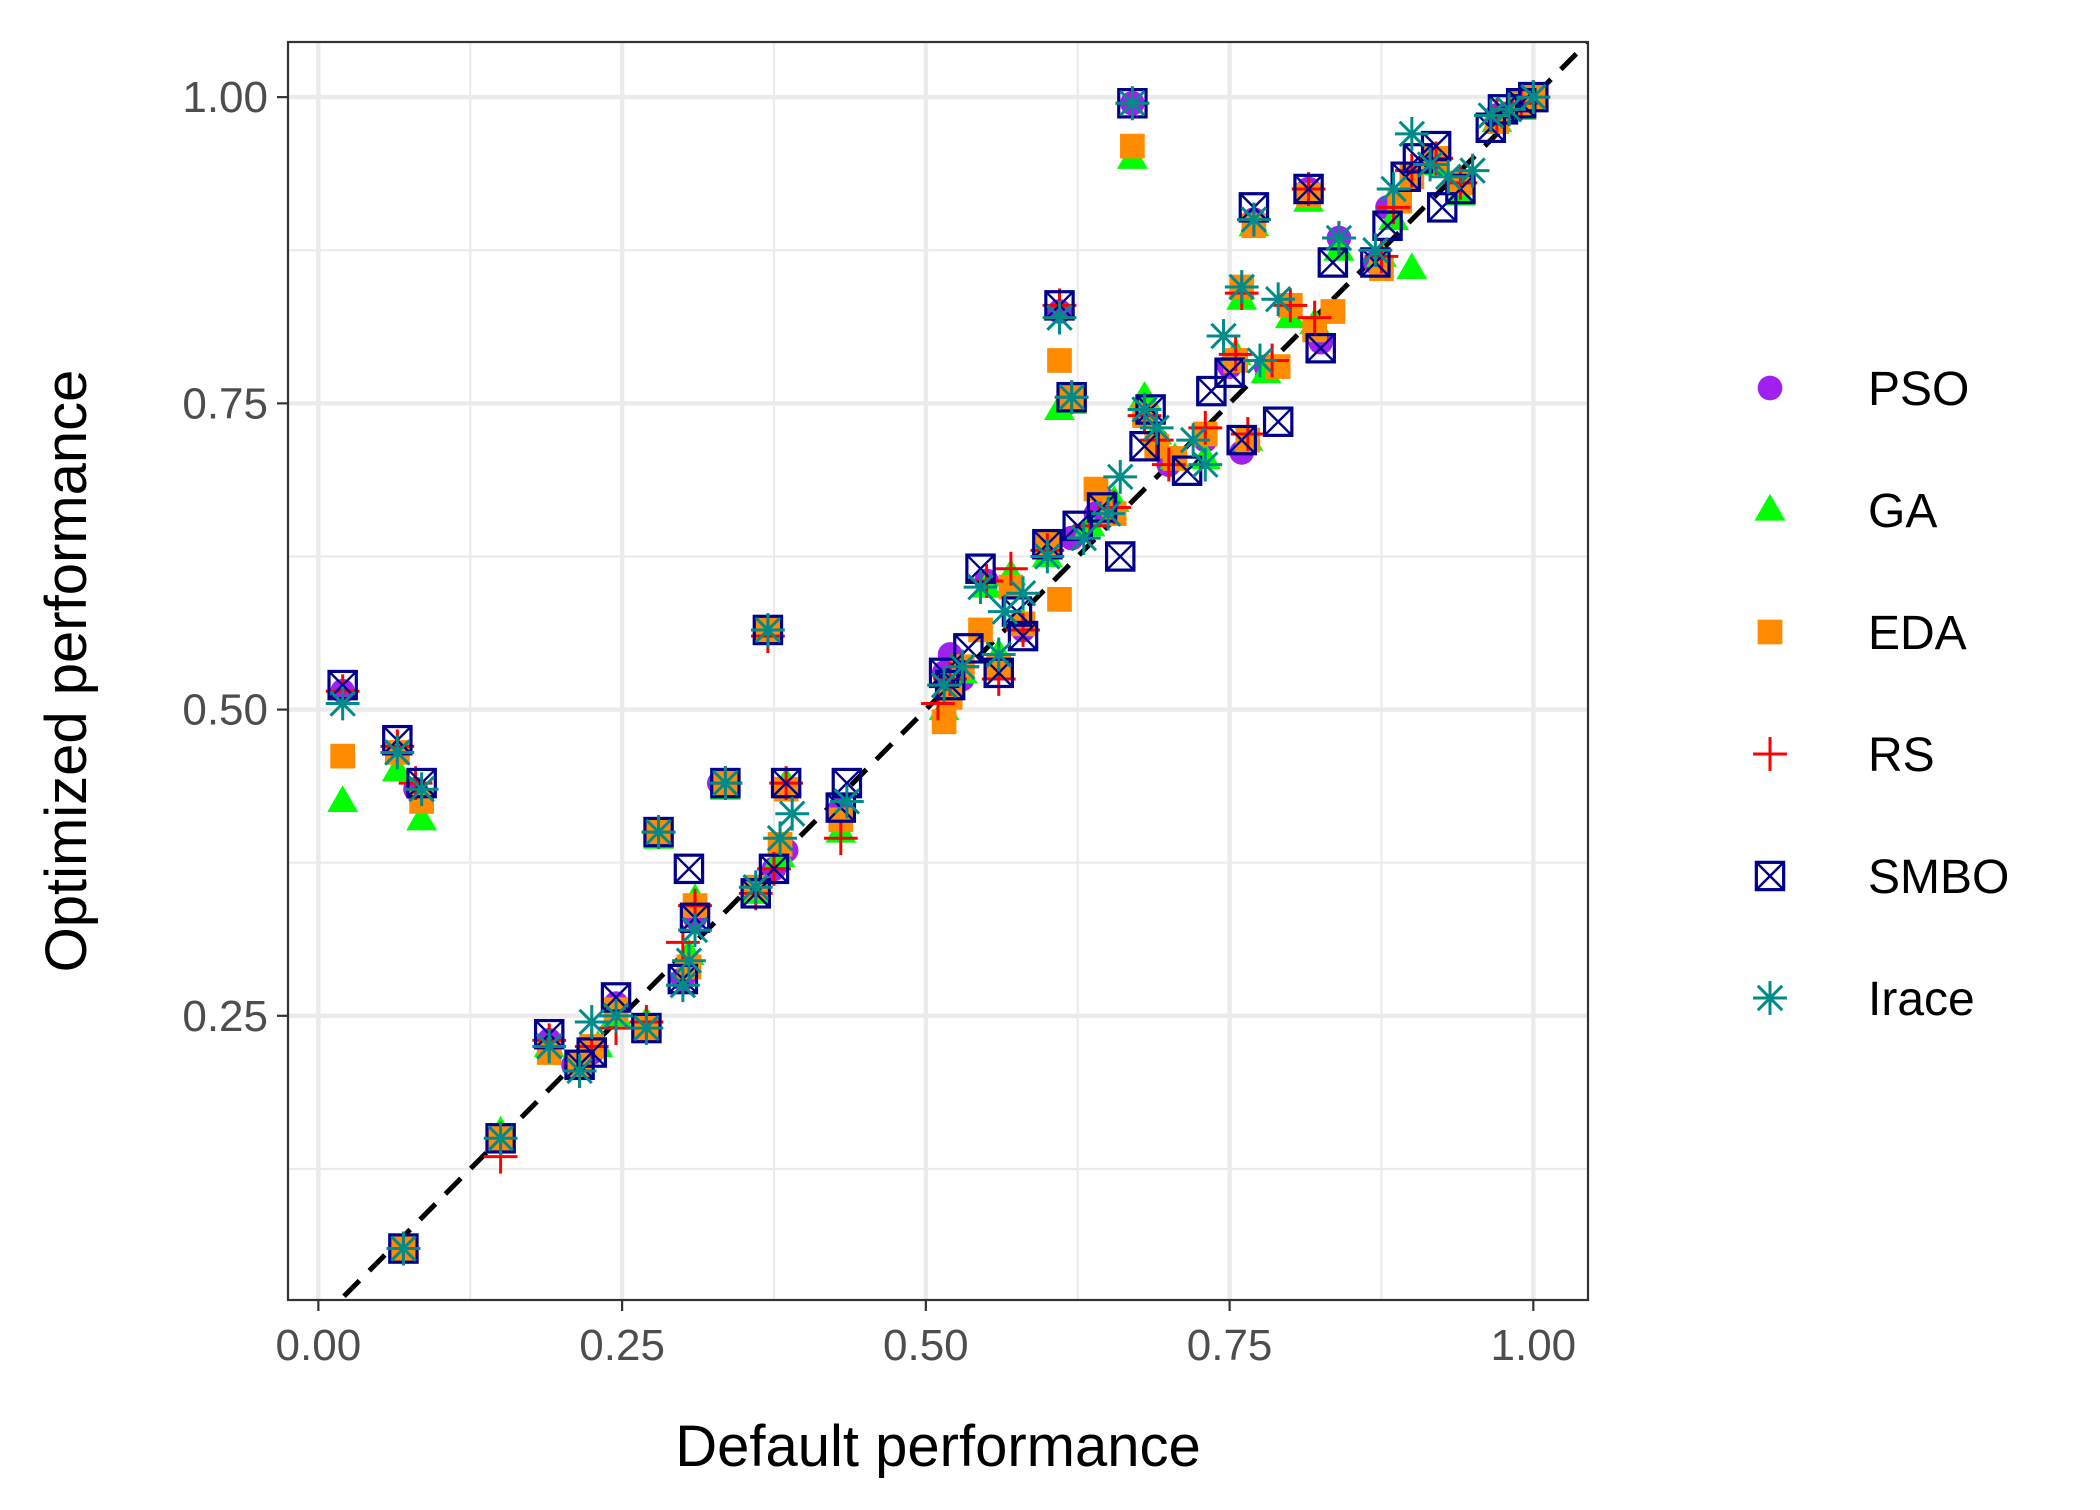  I want to click on legend-key-eda, so click(1770, 632).